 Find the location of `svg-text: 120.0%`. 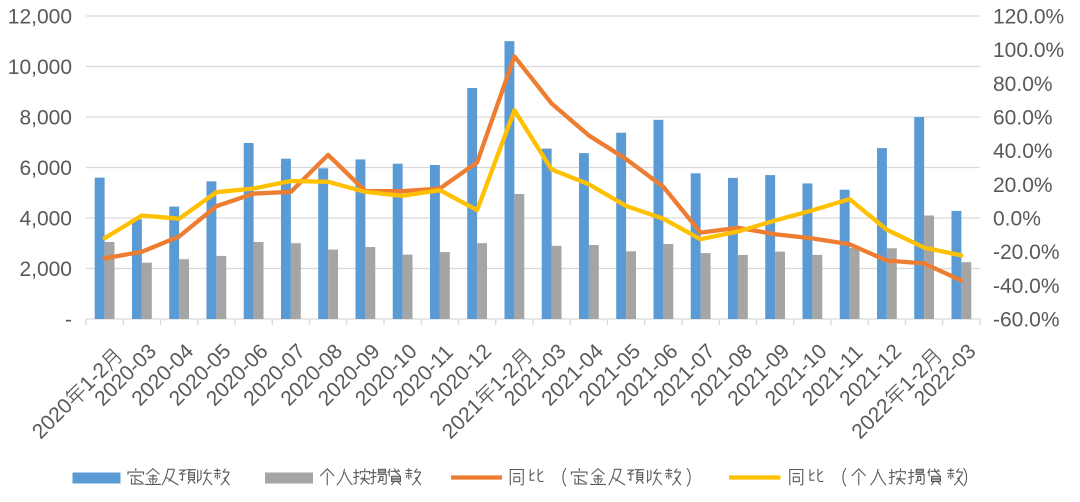

svg-text: 120.0% is located at coordinates (1028, 17).